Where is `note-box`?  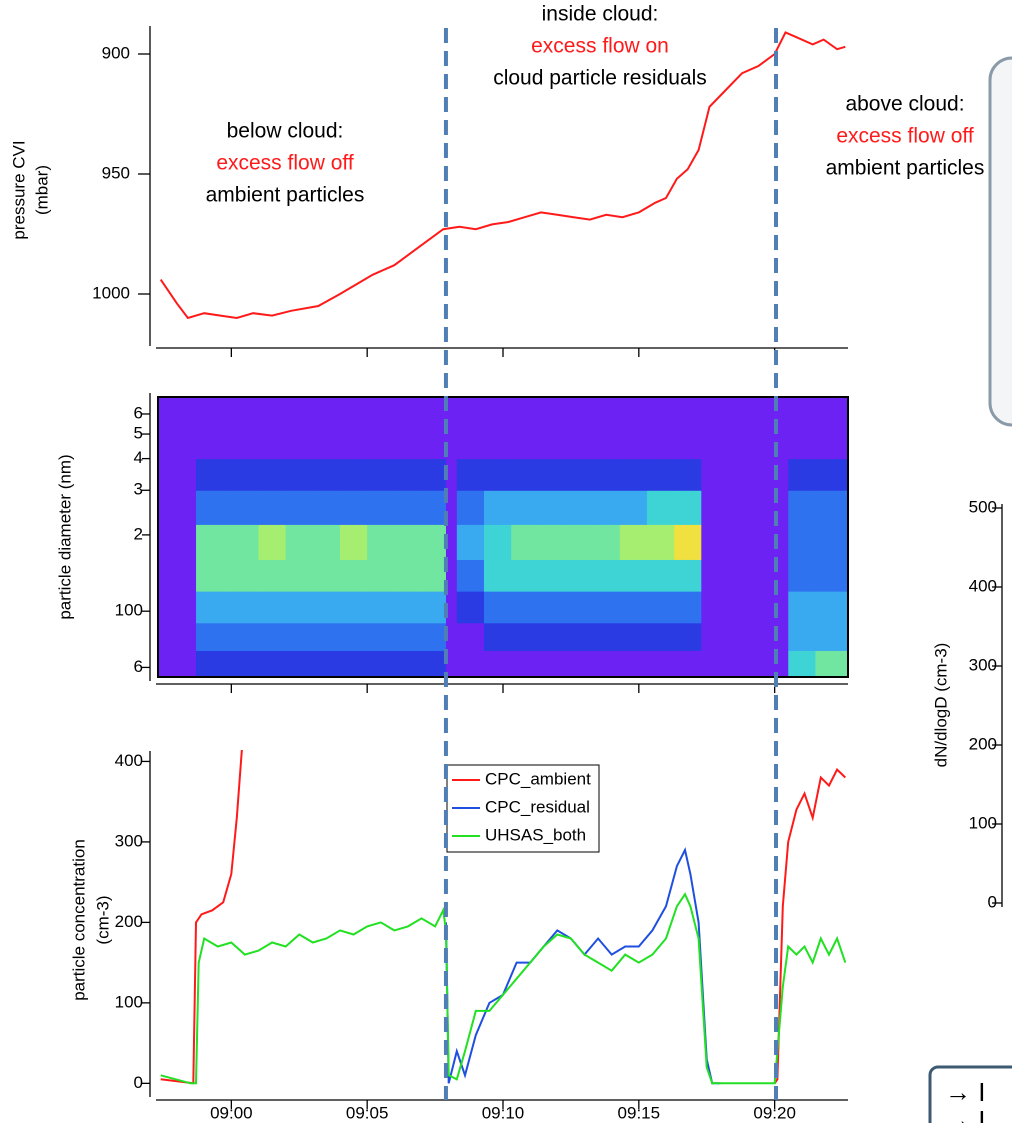
note-box is located at coordinates (970, 1094).